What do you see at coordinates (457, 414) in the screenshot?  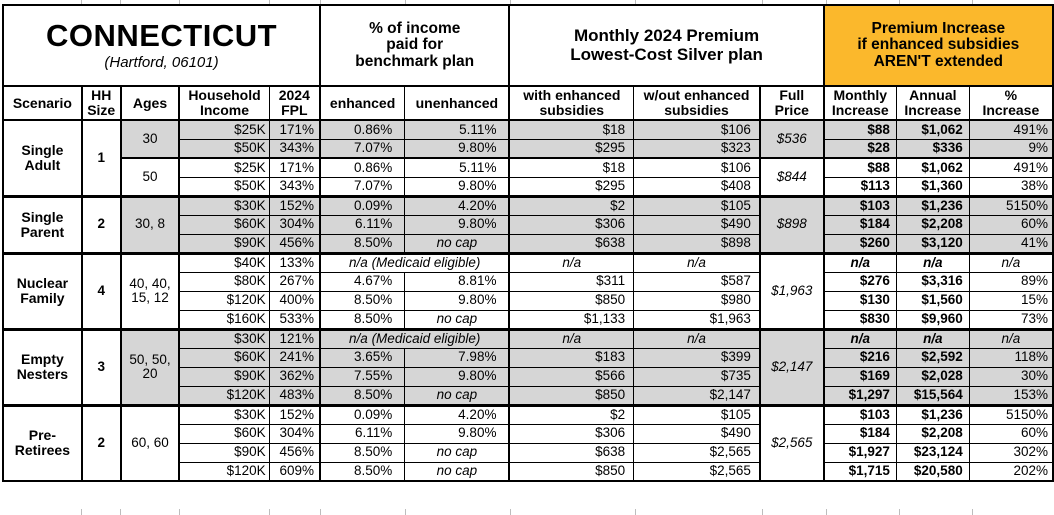 I see `unenhanced-cell: 4.20%` at bounding box center [457, 414].